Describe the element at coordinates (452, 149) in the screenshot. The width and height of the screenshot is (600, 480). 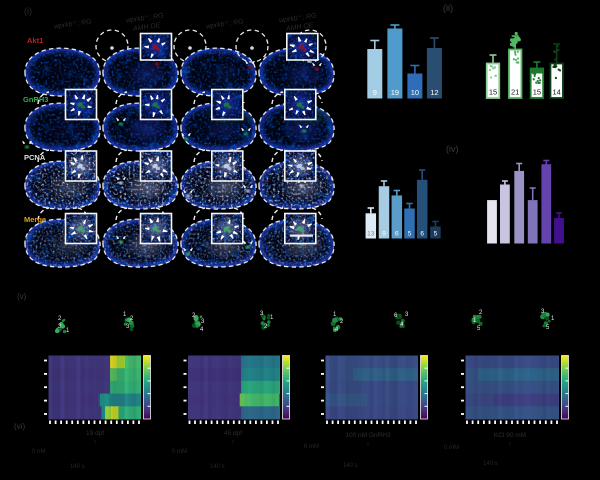
I see `svg-text: (iv)` at that location.